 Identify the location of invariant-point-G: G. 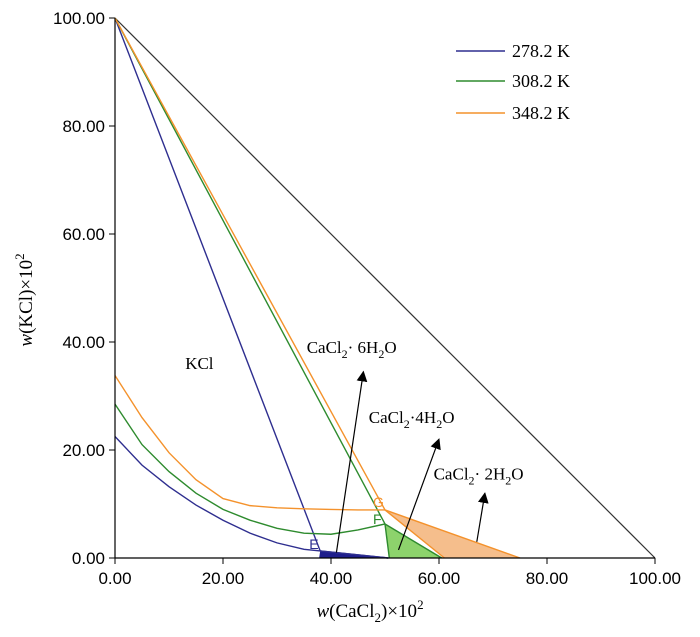
(378, 502).